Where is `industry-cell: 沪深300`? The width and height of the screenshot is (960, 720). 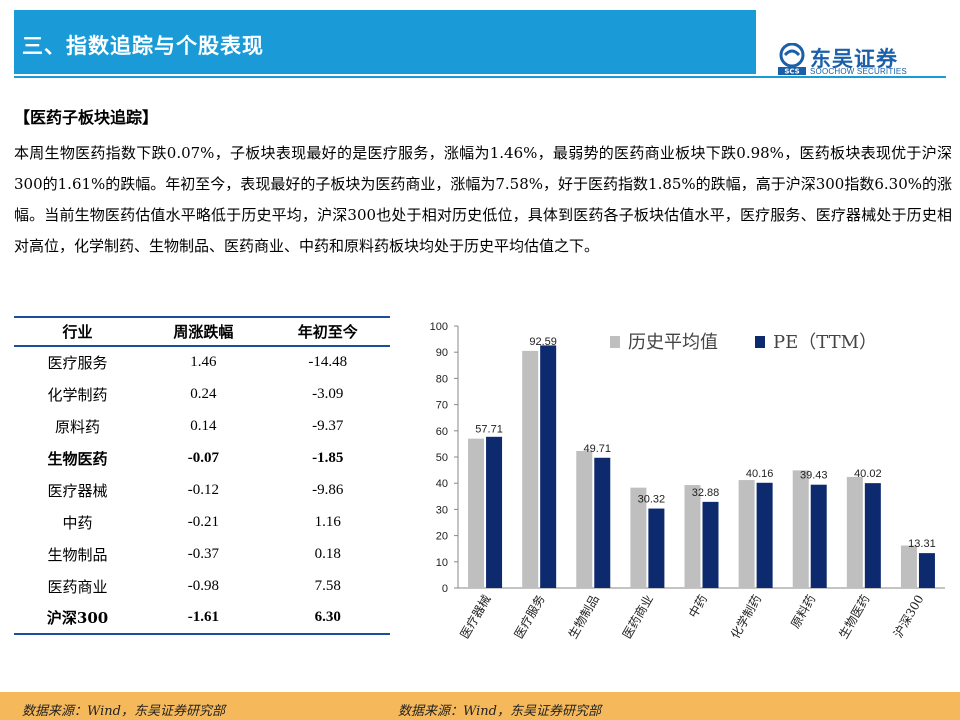
industry-cell: 沪深300 is located at coordinates (78, 618).